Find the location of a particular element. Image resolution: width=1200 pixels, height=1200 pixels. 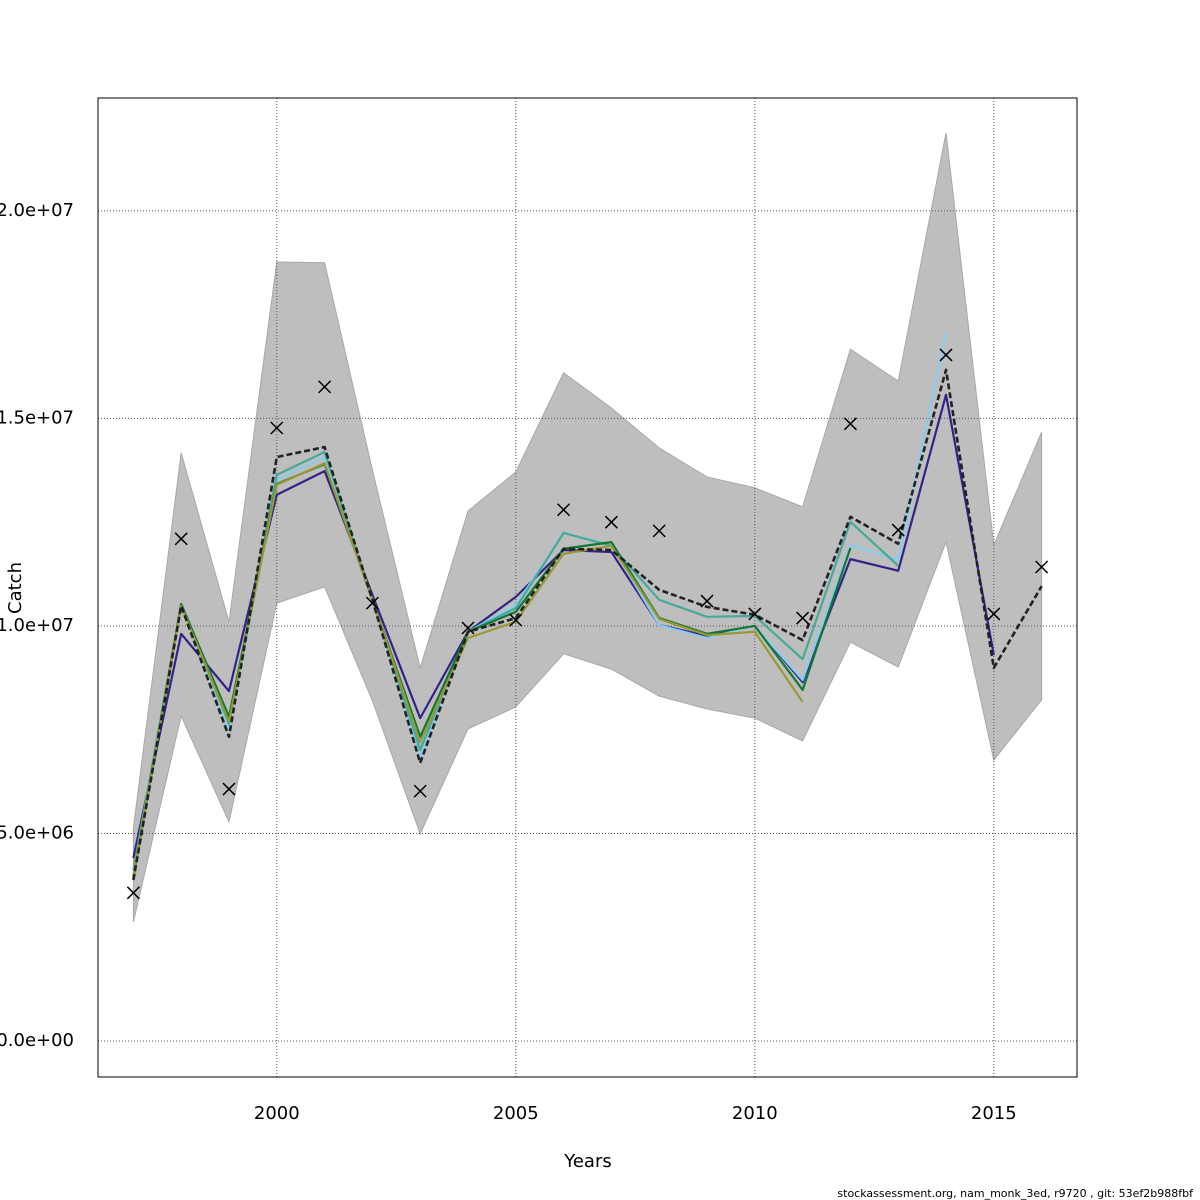

x-tick-label: 2010 is located at coordinates (755, 1113).